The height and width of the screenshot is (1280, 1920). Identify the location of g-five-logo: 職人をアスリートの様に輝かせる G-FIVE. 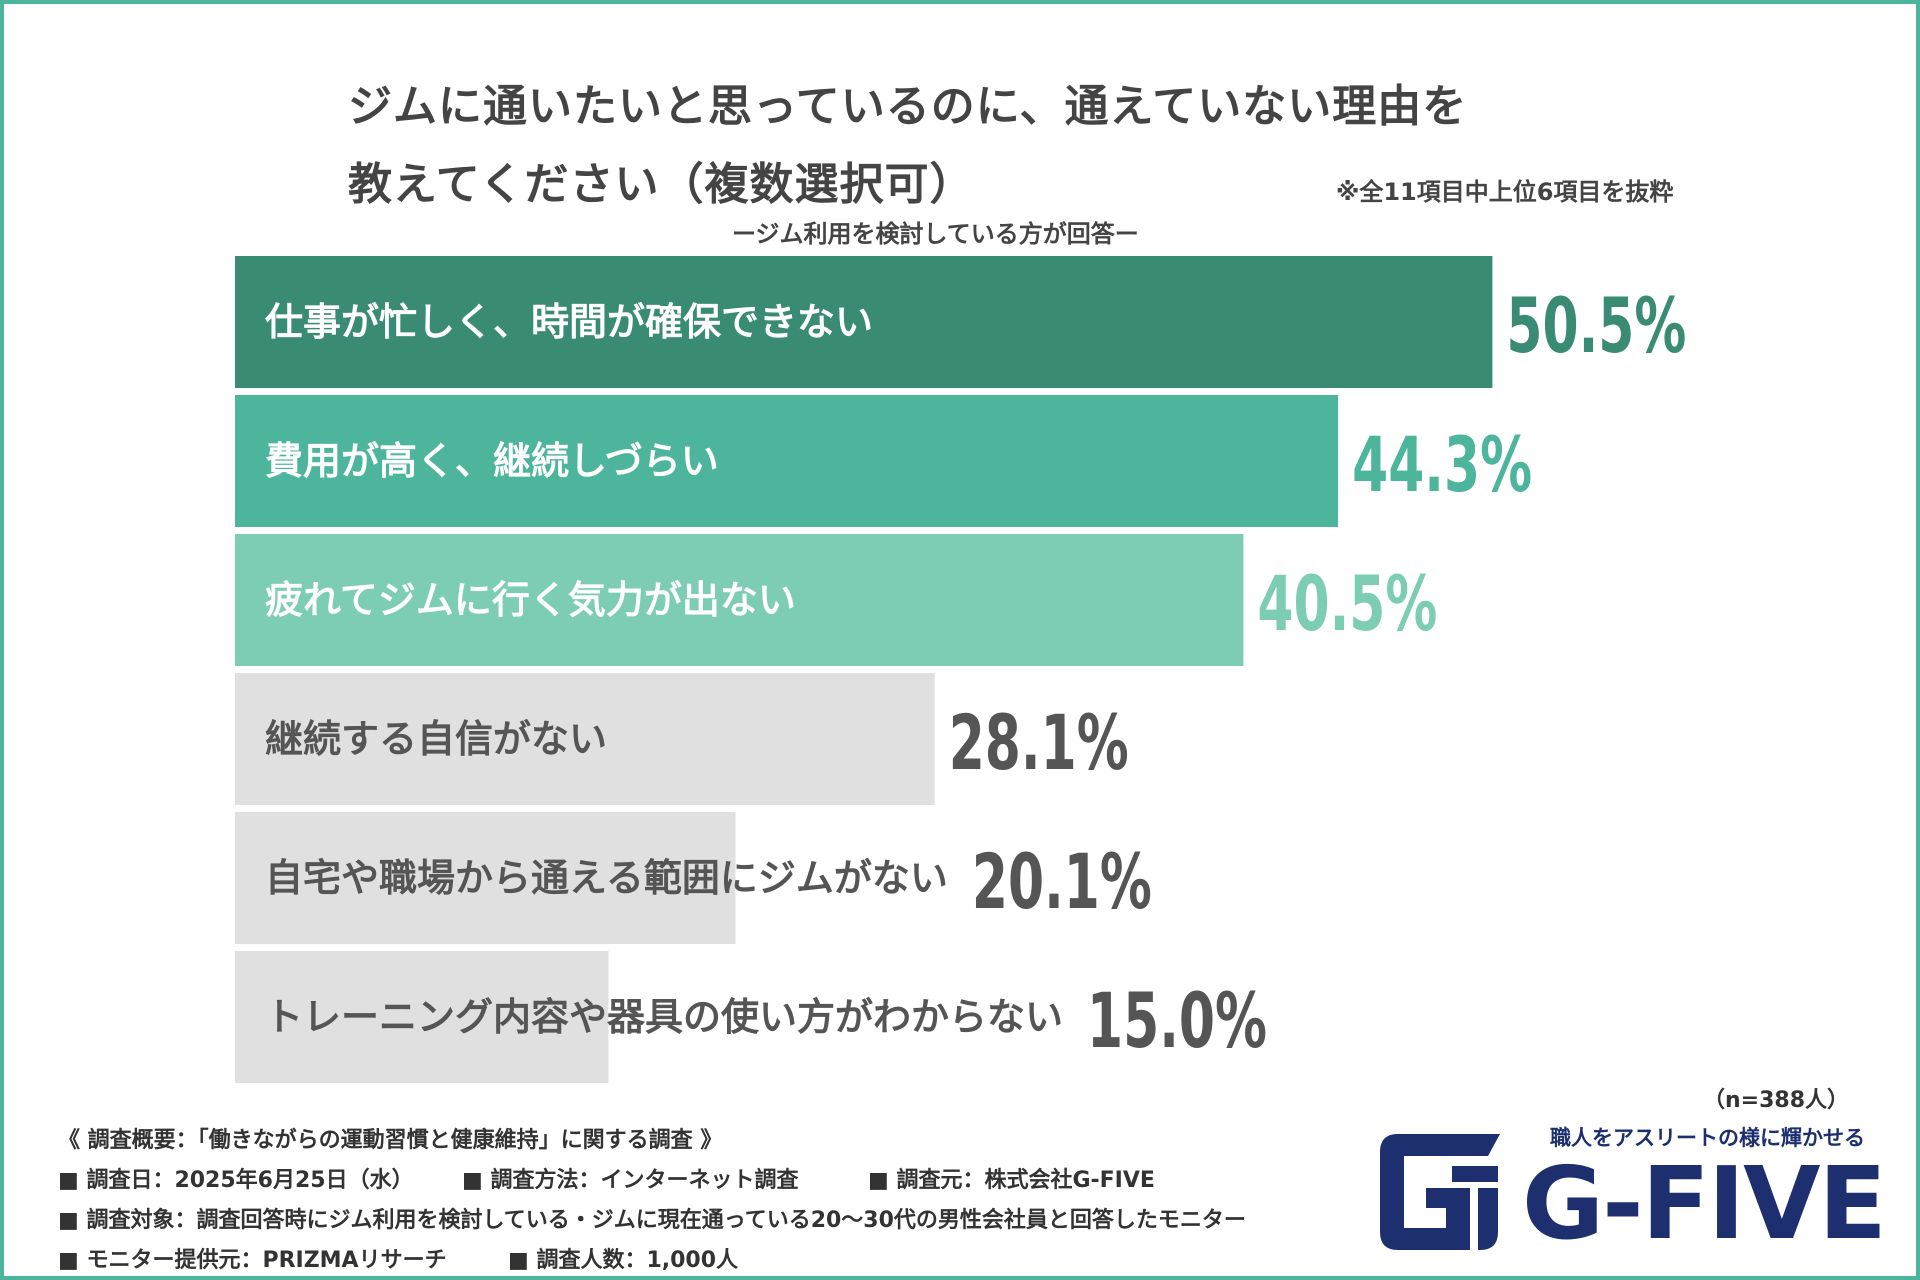
(1628, 1191).